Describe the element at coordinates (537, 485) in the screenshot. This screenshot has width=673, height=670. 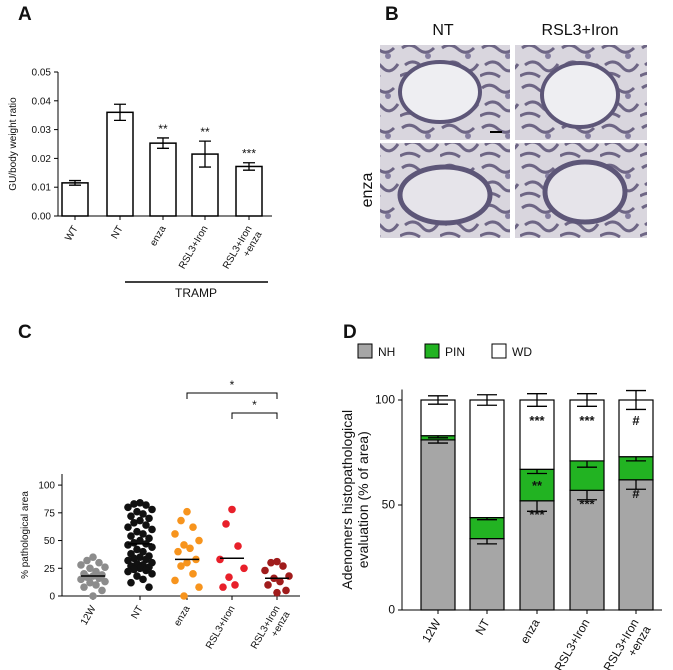
I see `significance: **` at that location.